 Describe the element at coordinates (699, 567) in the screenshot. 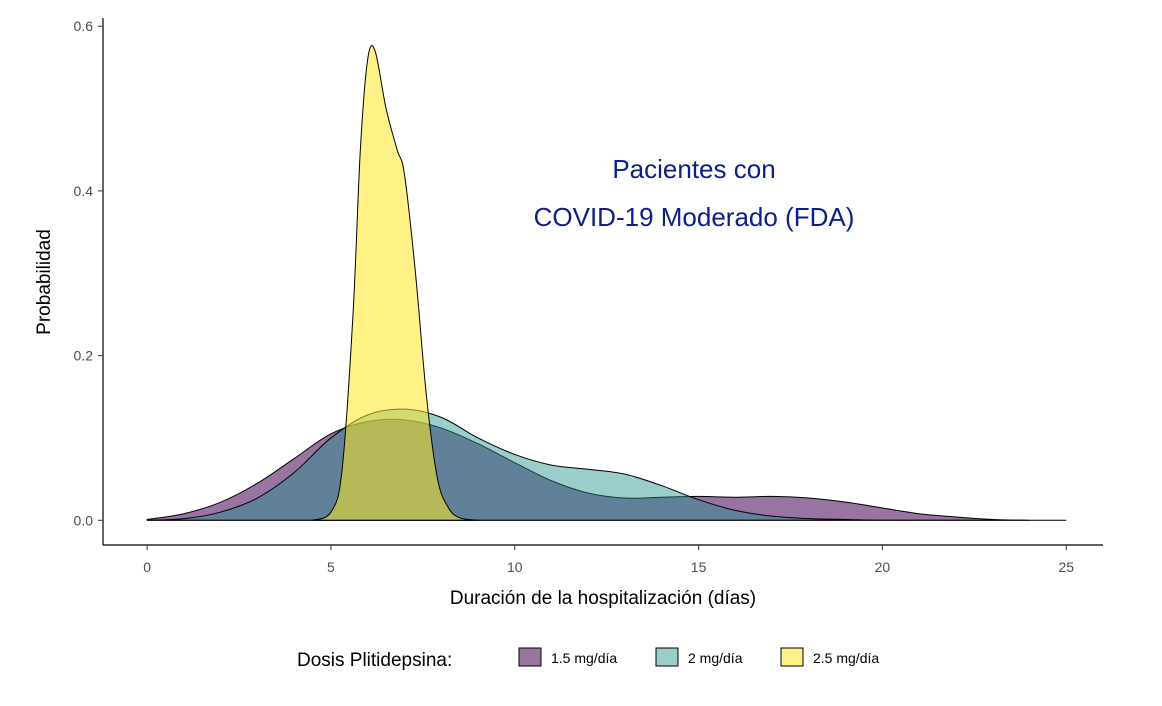

I see `x-tick-label: 15` at that location.